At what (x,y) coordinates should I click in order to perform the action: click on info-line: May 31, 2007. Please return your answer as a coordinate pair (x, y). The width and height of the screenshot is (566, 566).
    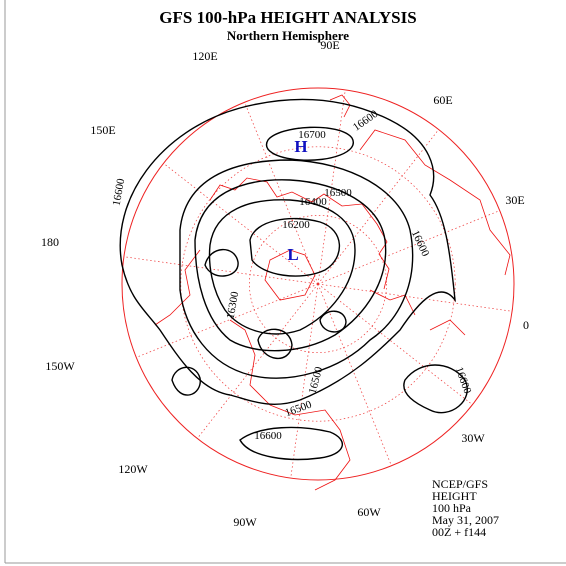
    Looking at the image, I should click on (465, 520).